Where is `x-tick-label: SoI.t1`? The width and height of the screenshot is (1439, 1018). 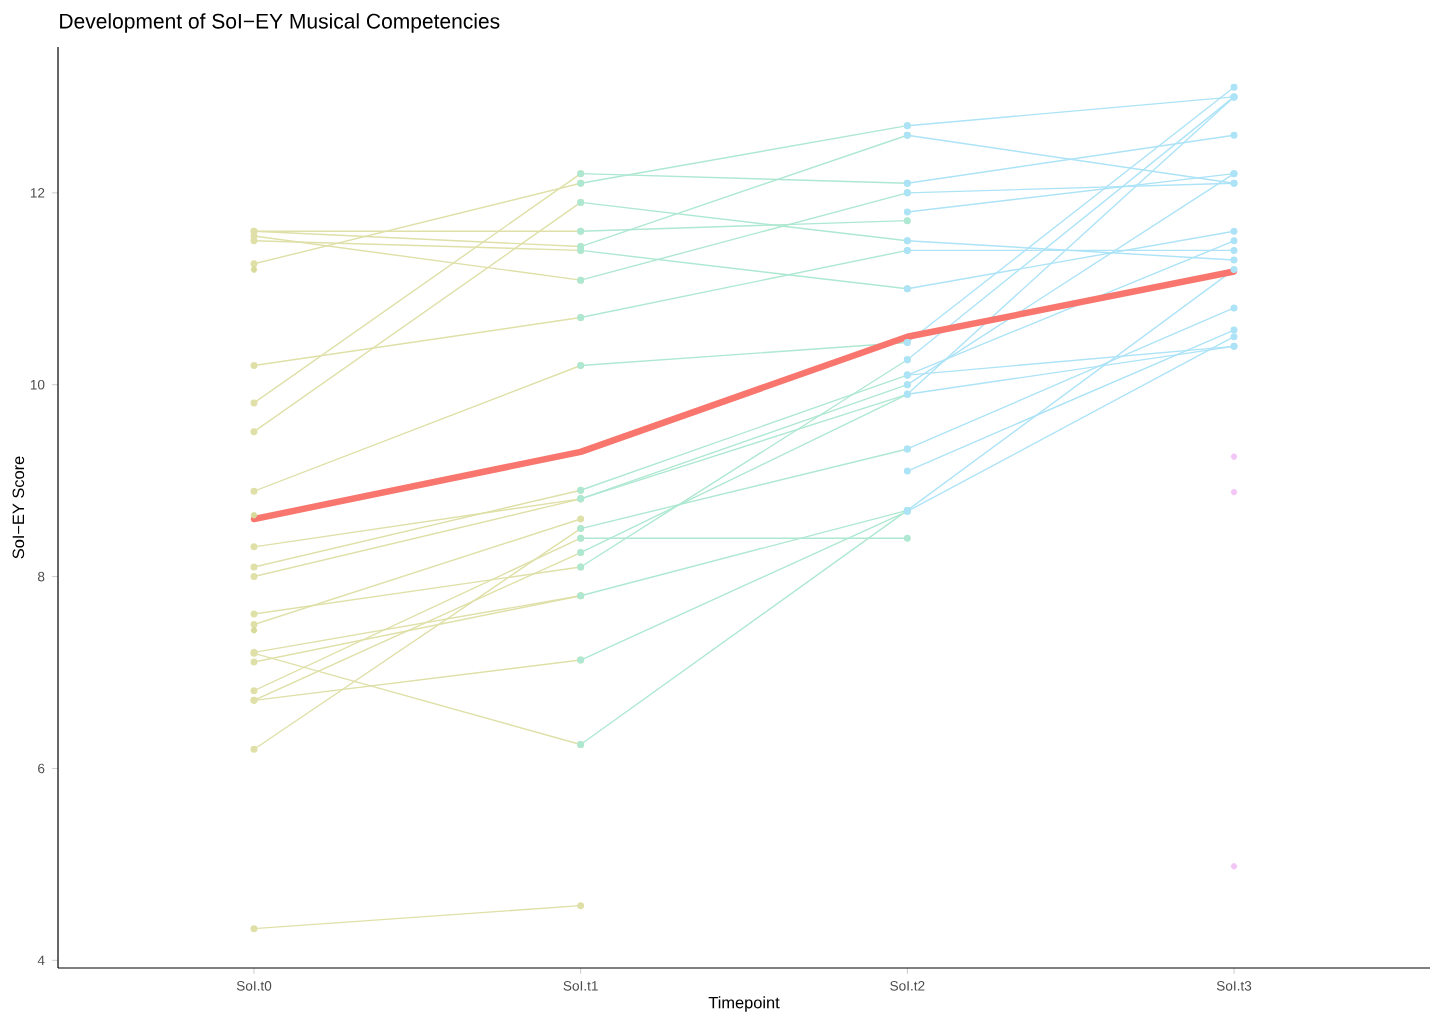 x-tick-label: SoI.t1 is located at coordinates (580, 985).